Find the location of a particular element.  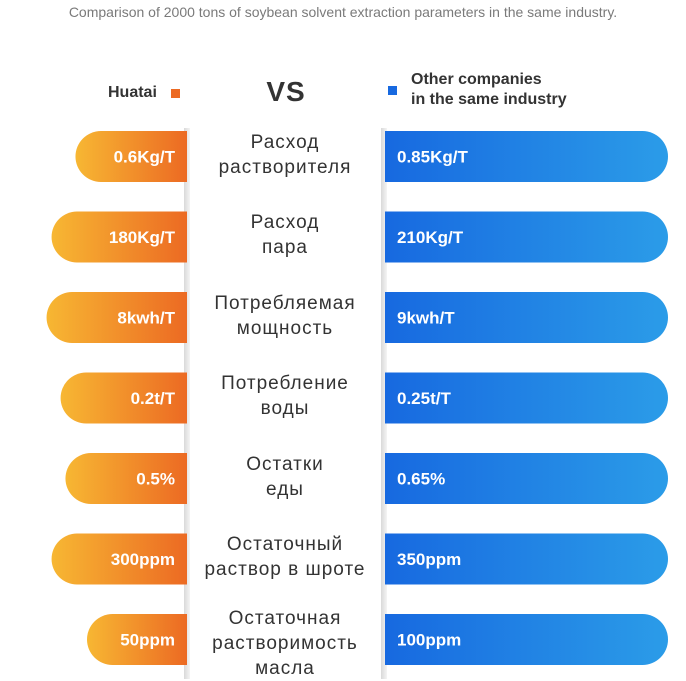

bar-other-companies-label: 210Kg/T is located at coordinates (430, 237).